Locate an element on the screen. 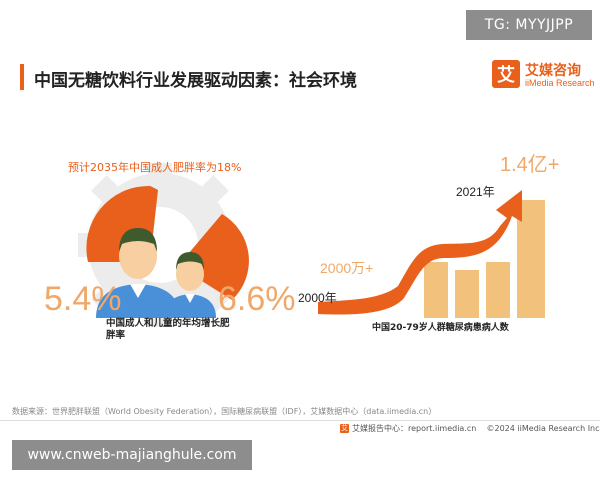 Image resolution: width=600 pixels, height=480 pixels. telegram-watermark: TG: MYYJJPP is located at coordinates (529, 25).